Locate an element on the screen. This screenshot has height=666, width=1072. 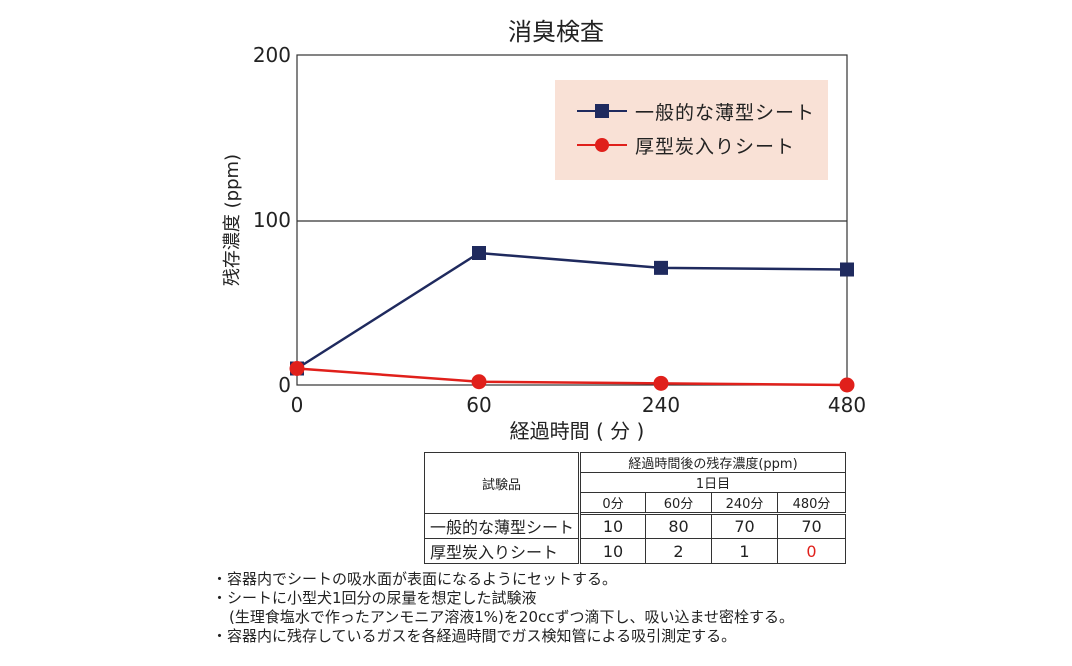
legend: 一般的な薄型シート 厚型炭入りシート is located at coordinates (691, 130).